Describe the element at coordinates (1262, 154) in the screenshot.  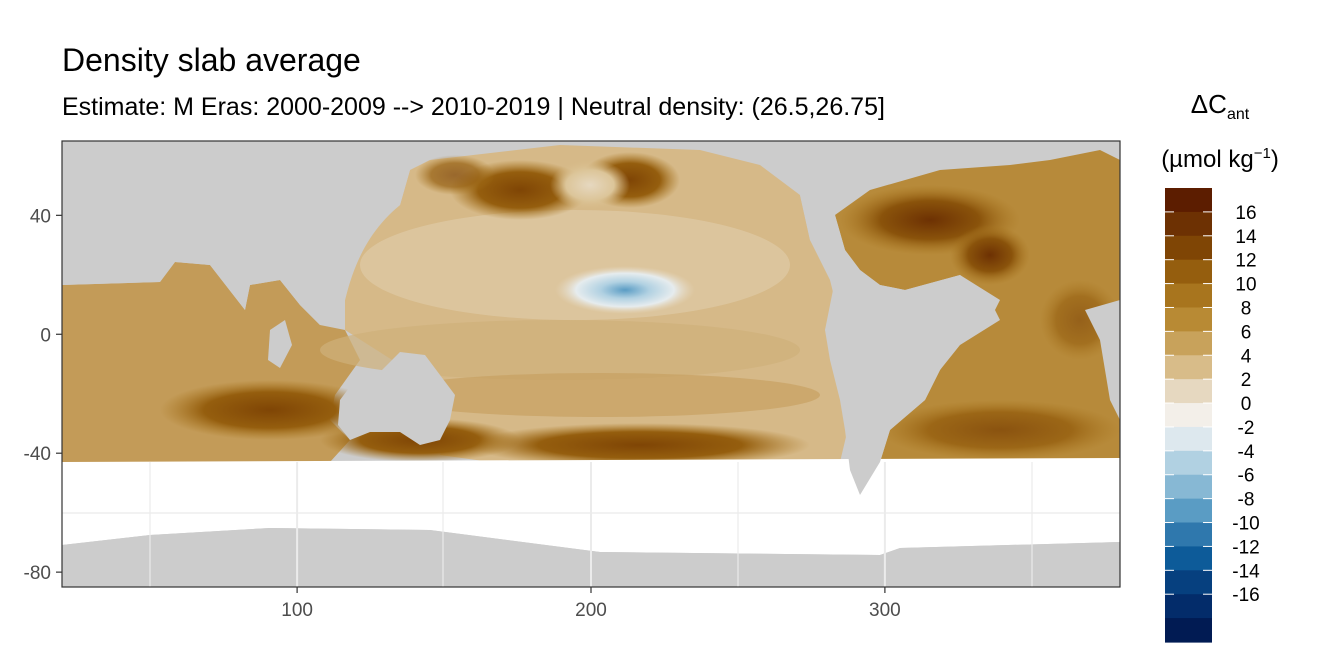
I see `legend-title-unit-exponent: −1` at that location.